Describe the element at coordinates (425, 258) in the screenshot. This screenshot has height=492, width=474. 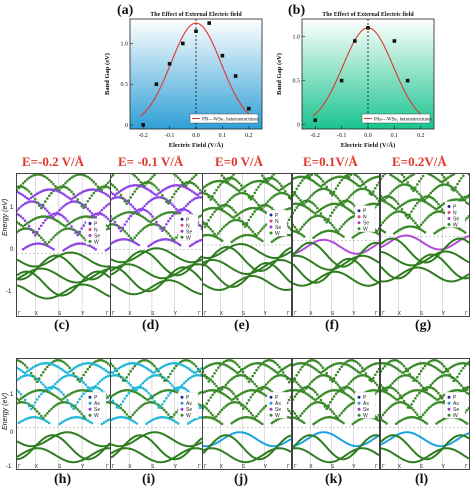
I see `band-panel-g-valence-band` at that location.